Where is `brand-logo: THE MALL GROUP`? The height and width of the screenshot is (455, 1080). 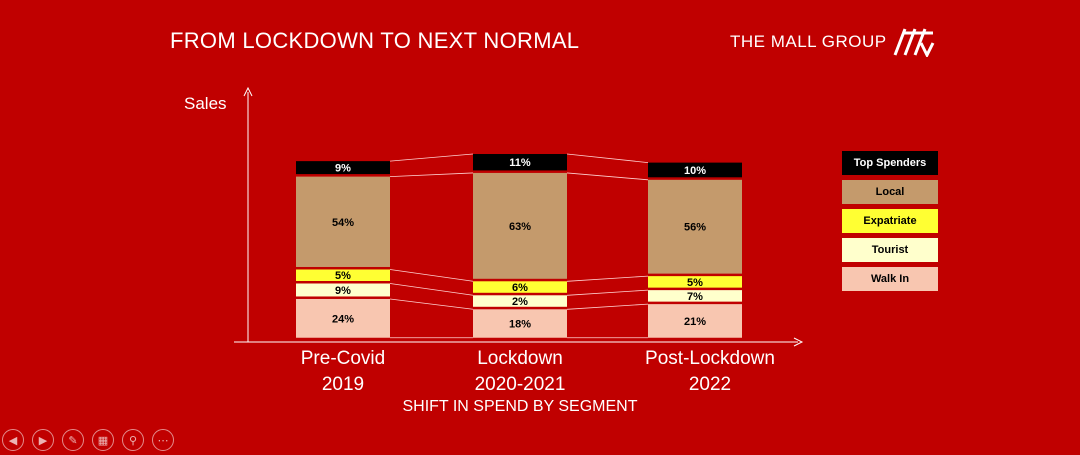 brand-logo: THE MALL GROUP is located at coordinates (832, 42).